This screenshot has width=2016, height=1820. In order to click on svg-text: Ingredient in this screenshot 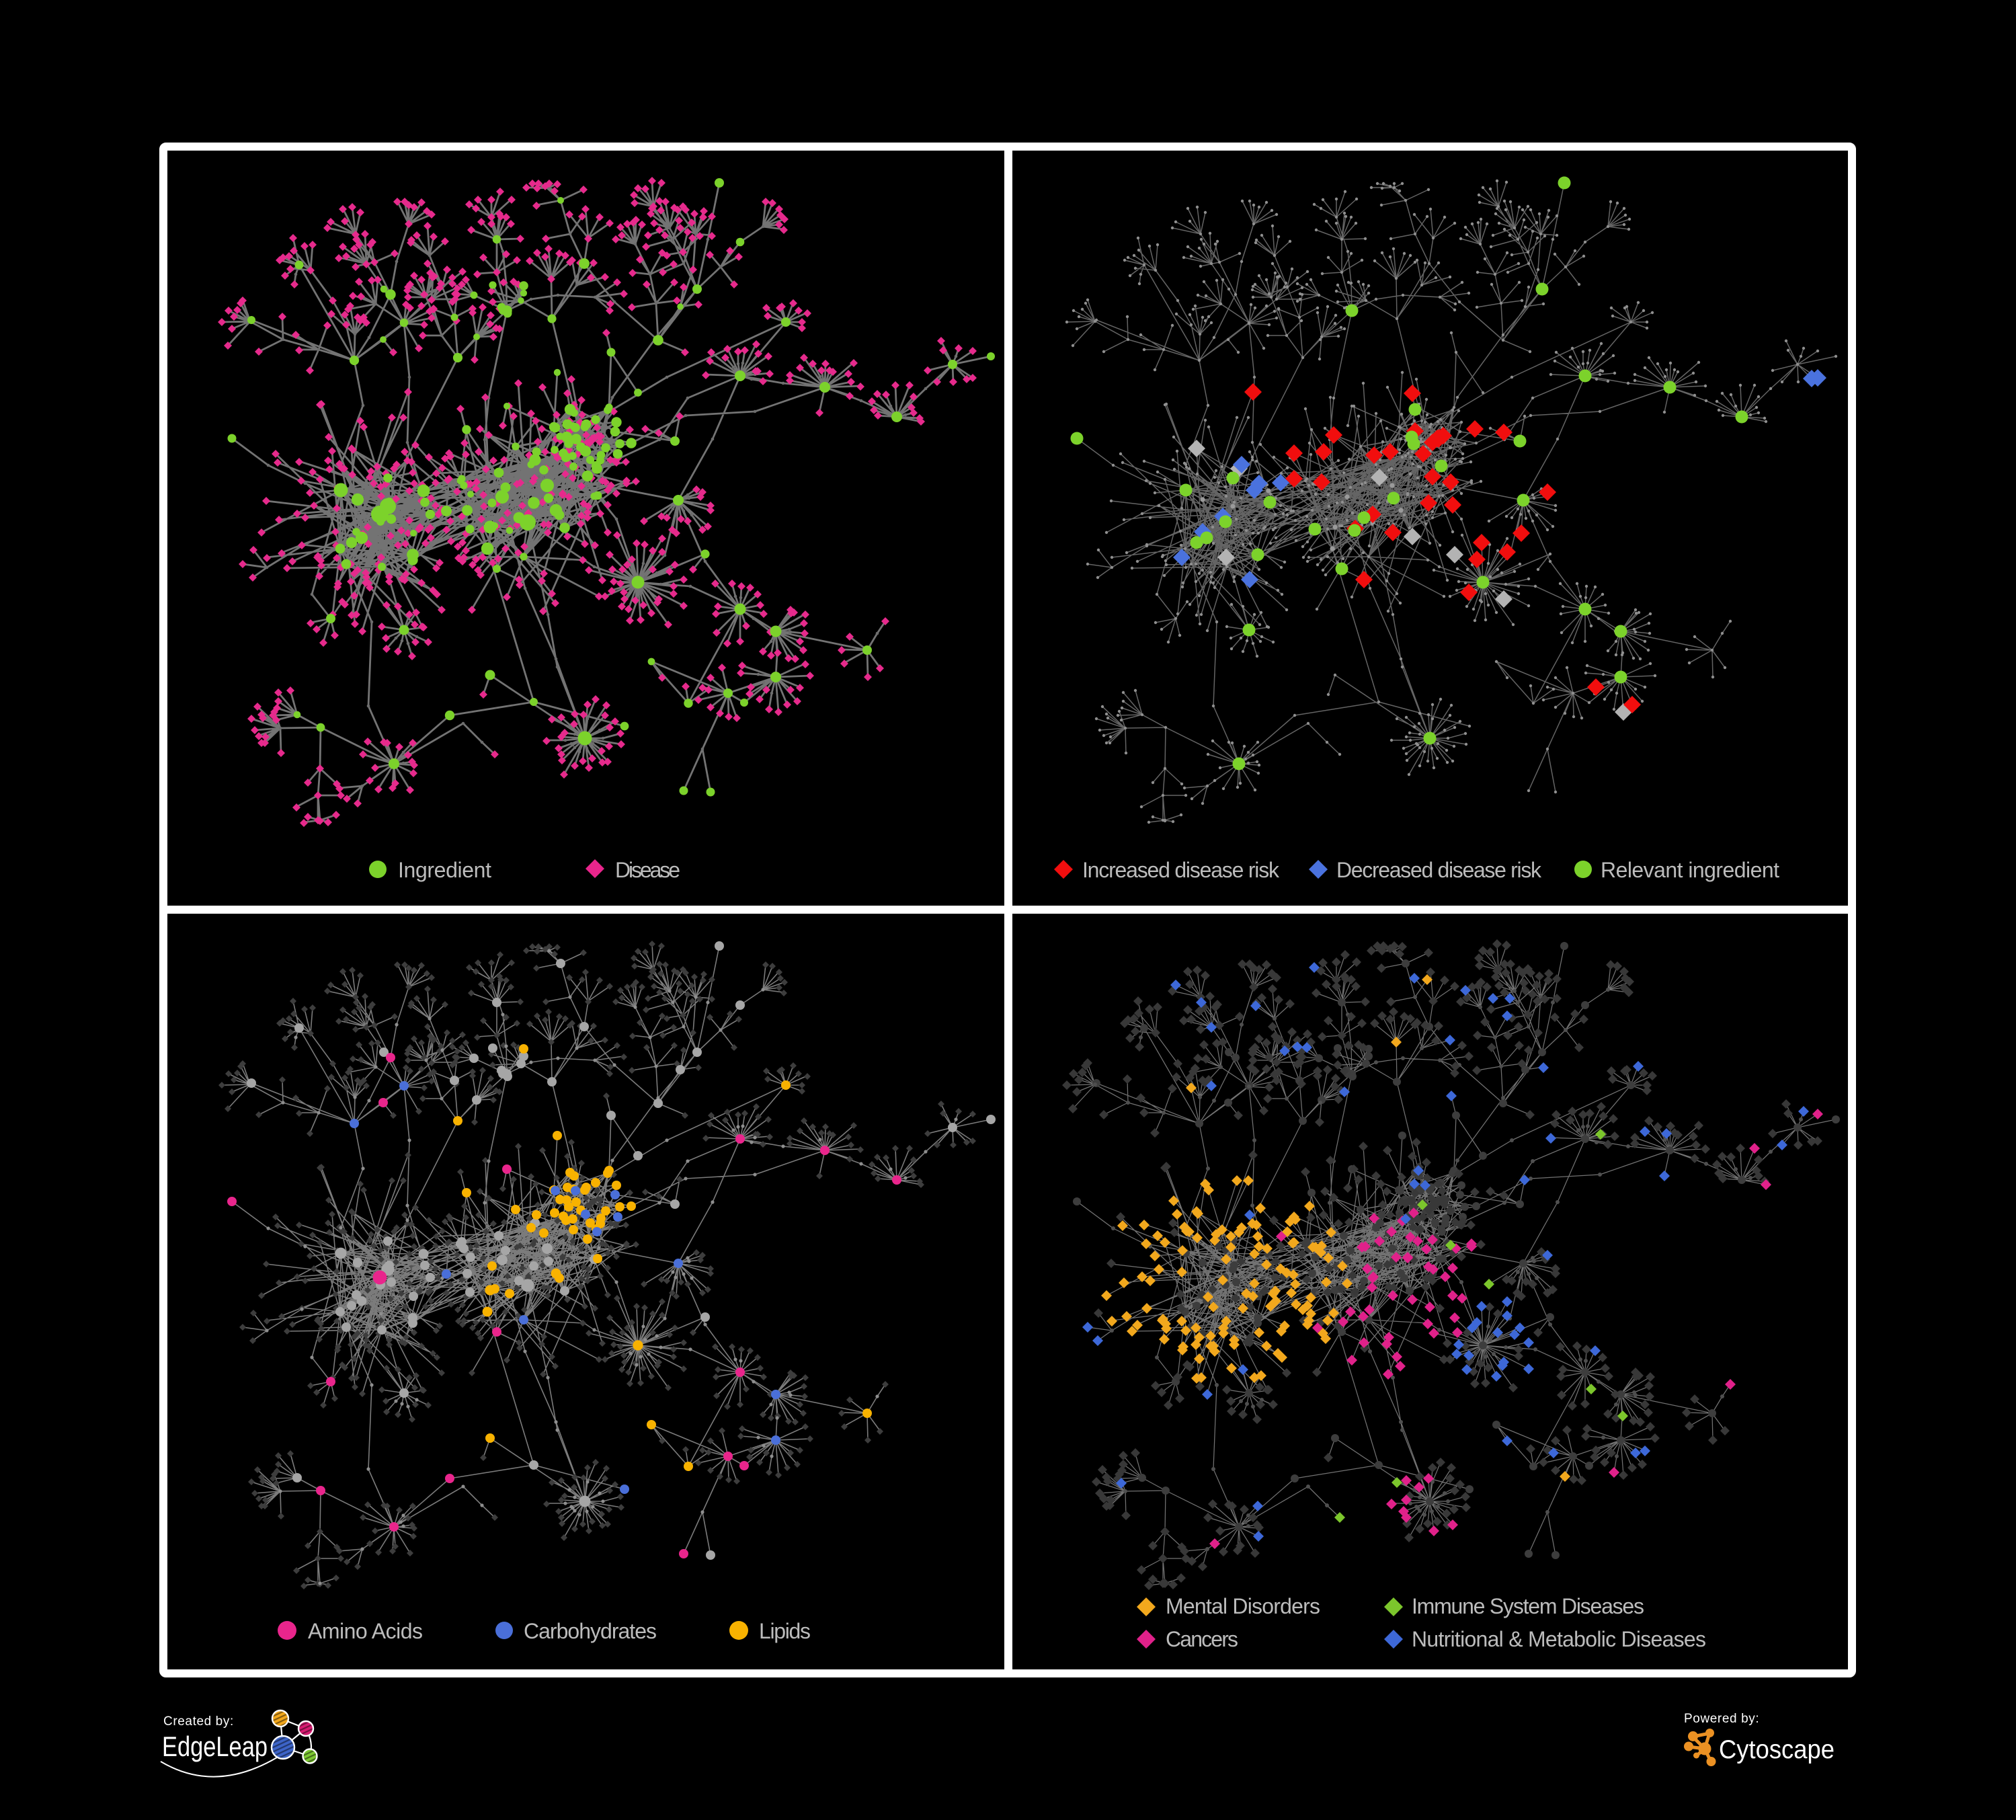, I will do `click(444, 870)`.